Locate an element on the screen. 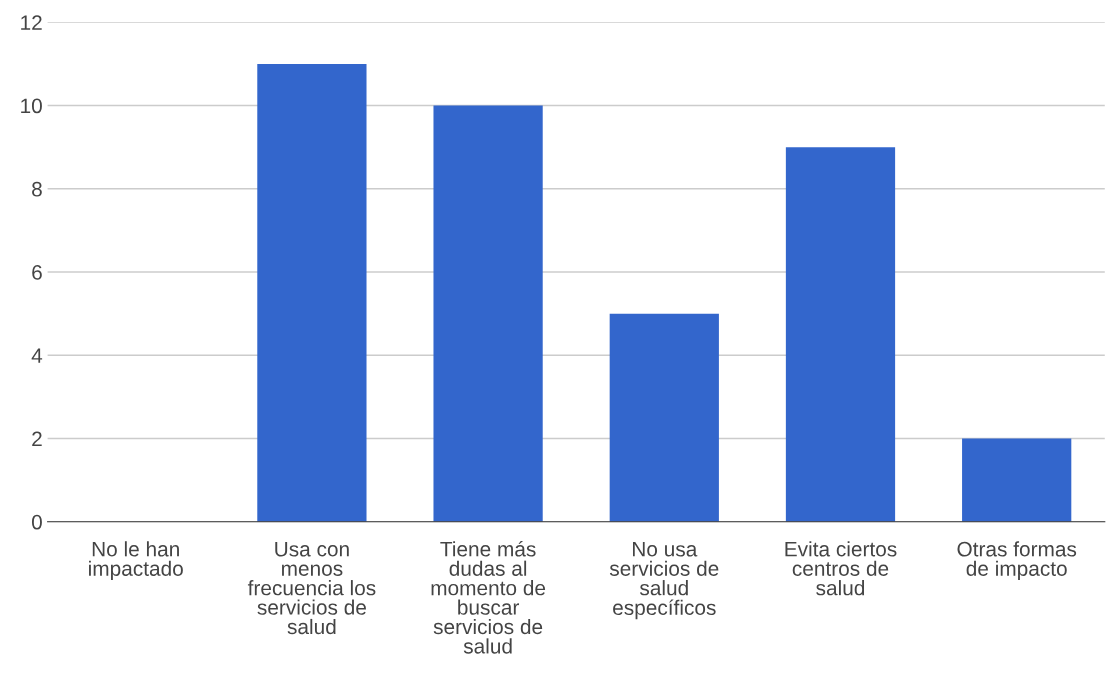 The width and height of the screenshot is (1107, 675). y-tick-label: 4 is located at coordinates (37, 355).